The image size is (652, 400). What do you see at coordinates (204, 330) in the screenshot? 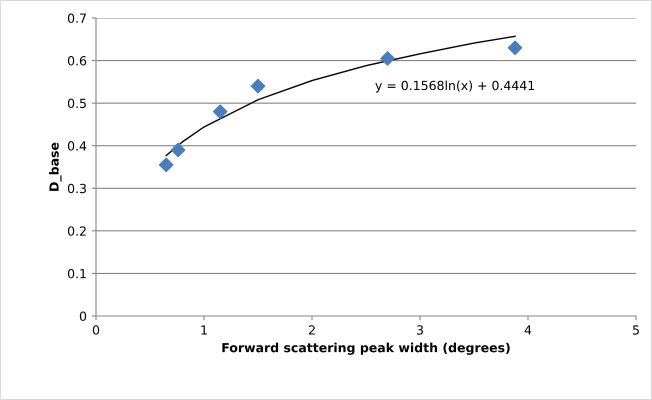
I see `x-tick-label: 1` at bounding box center [204, 330].